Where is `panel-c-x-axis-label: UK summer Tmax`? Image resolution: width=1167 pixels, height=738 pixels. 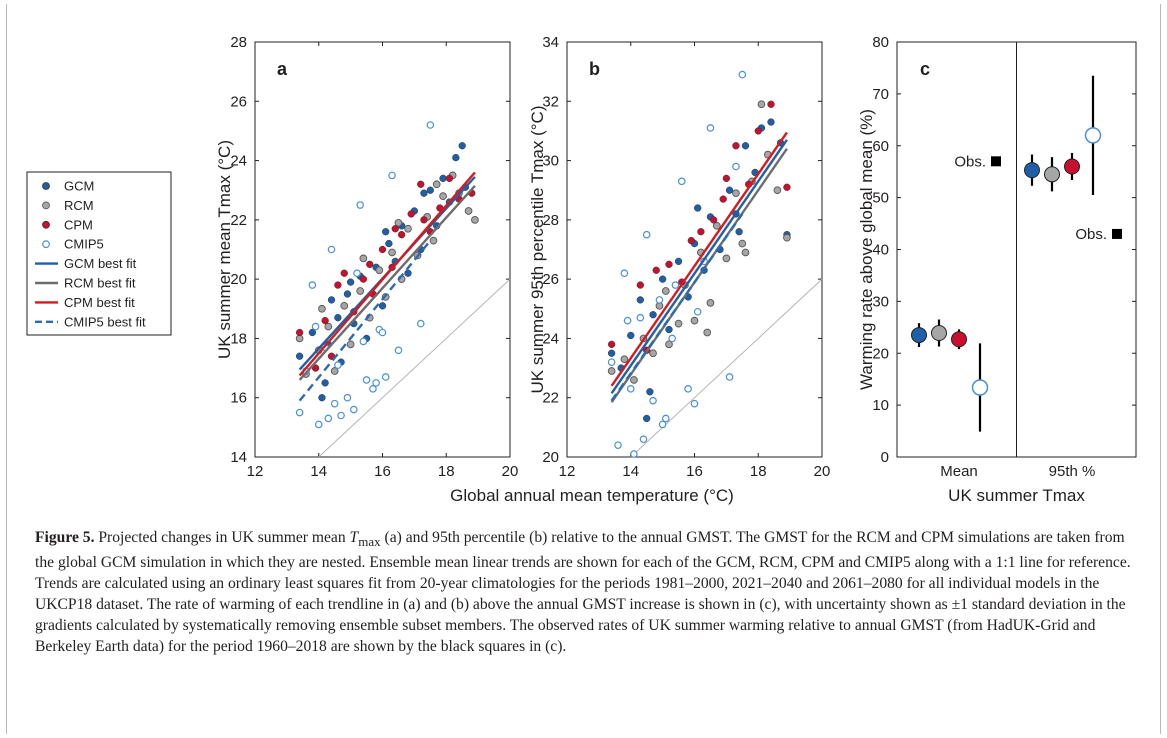 panel-c-x-axis-label: UK summer Tmax is located at coordinates (1016, 495).